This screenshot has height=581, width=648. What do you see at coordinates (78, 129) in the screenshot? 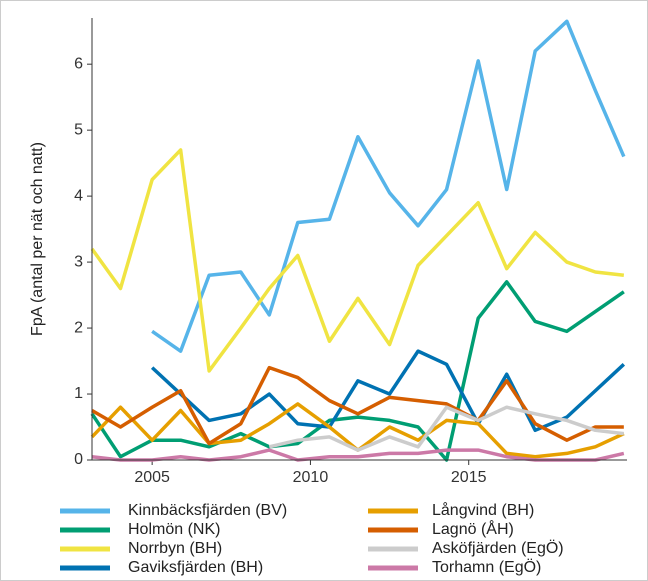
I see `y-tick-label: 5` at bounding box center [78, 129].